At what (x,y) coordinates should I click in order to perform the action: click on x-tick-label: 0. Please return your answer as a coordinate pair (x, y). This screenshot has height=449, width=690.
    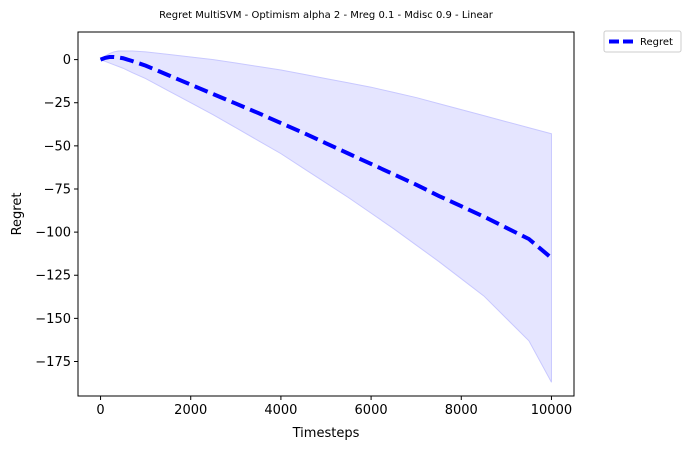
    Looking at the image, I should click on (100, 410).